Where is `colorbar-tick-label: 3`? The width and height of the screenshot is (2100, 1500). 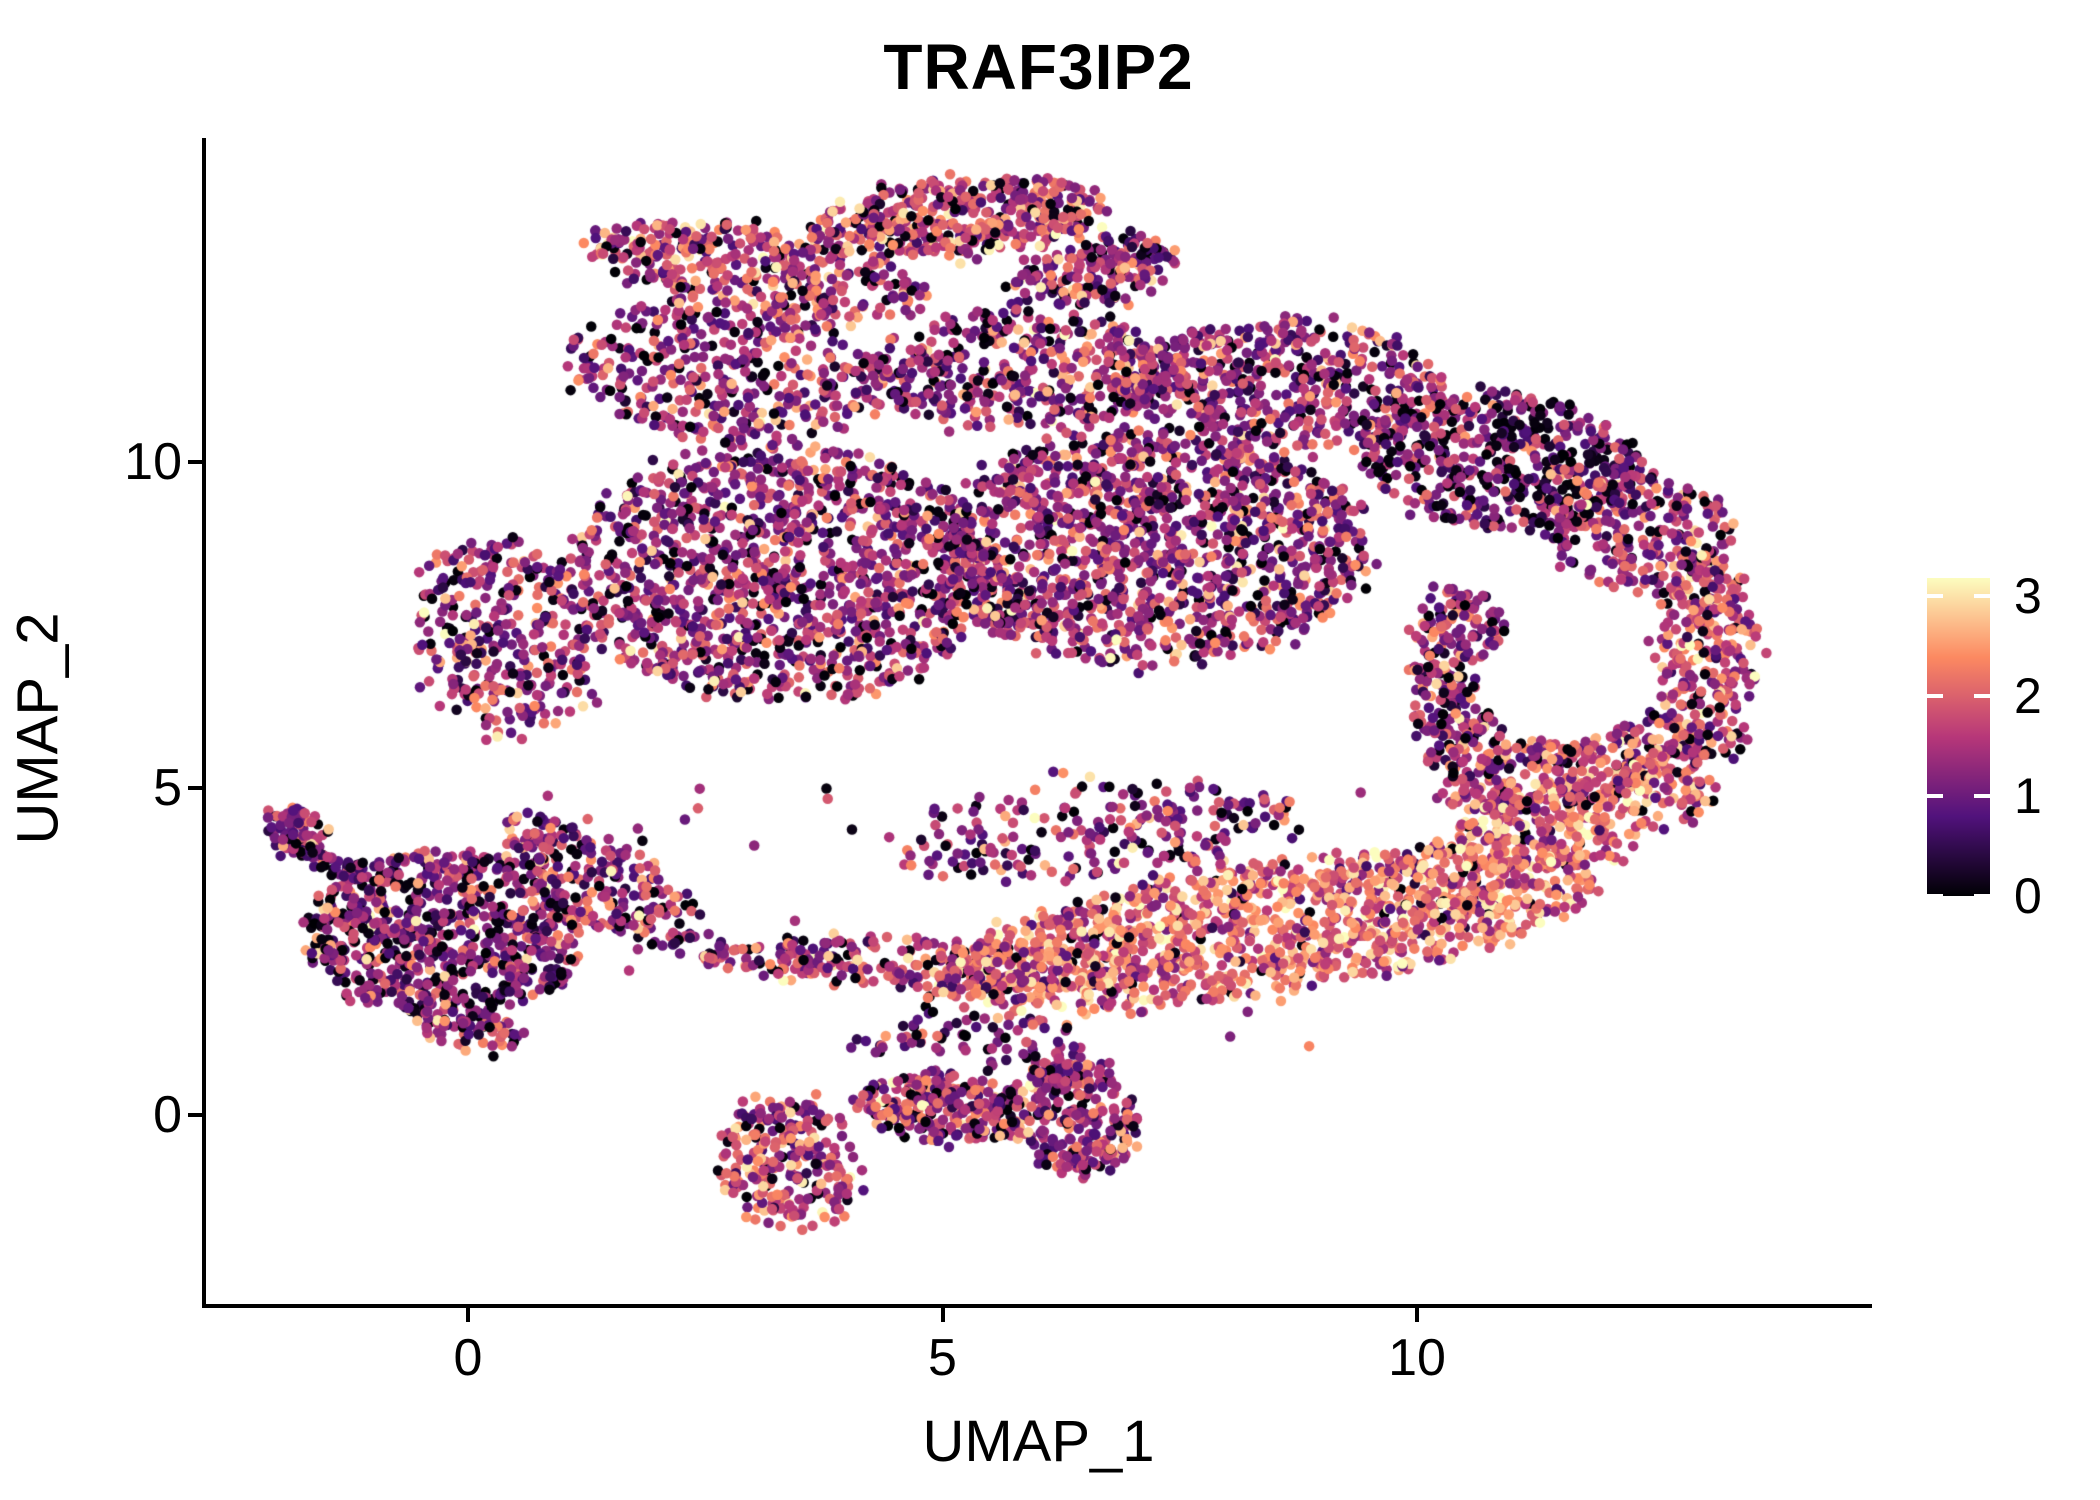 colorbar-tick-label: 3 is located at coordinates (2028, 596).